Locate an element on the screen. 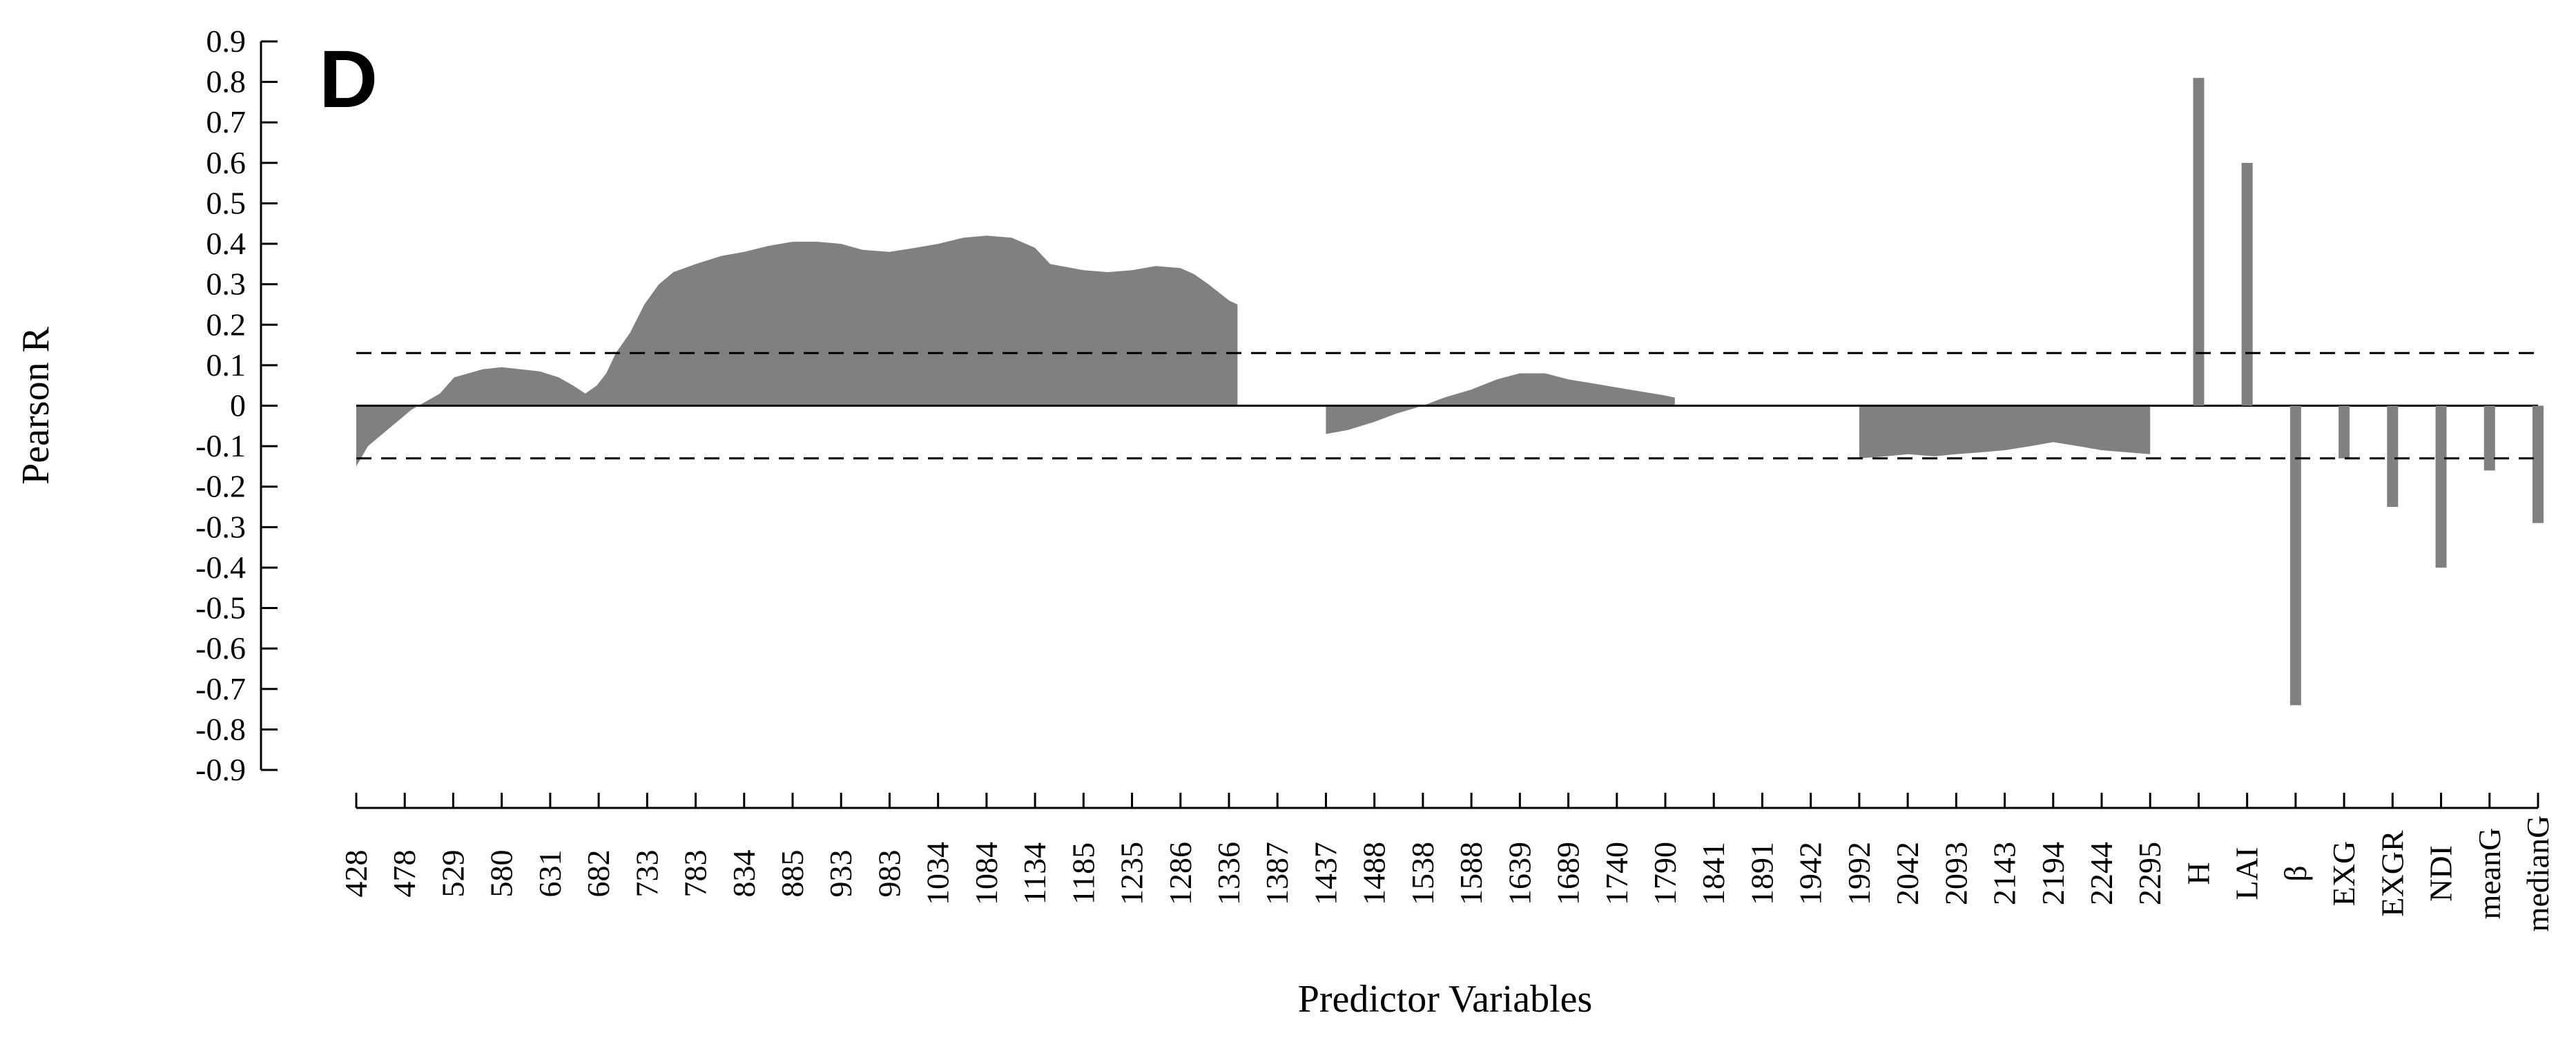 The image size is (2576, 1051). variable-bar-LAI is located at coordinates (2247, 284).